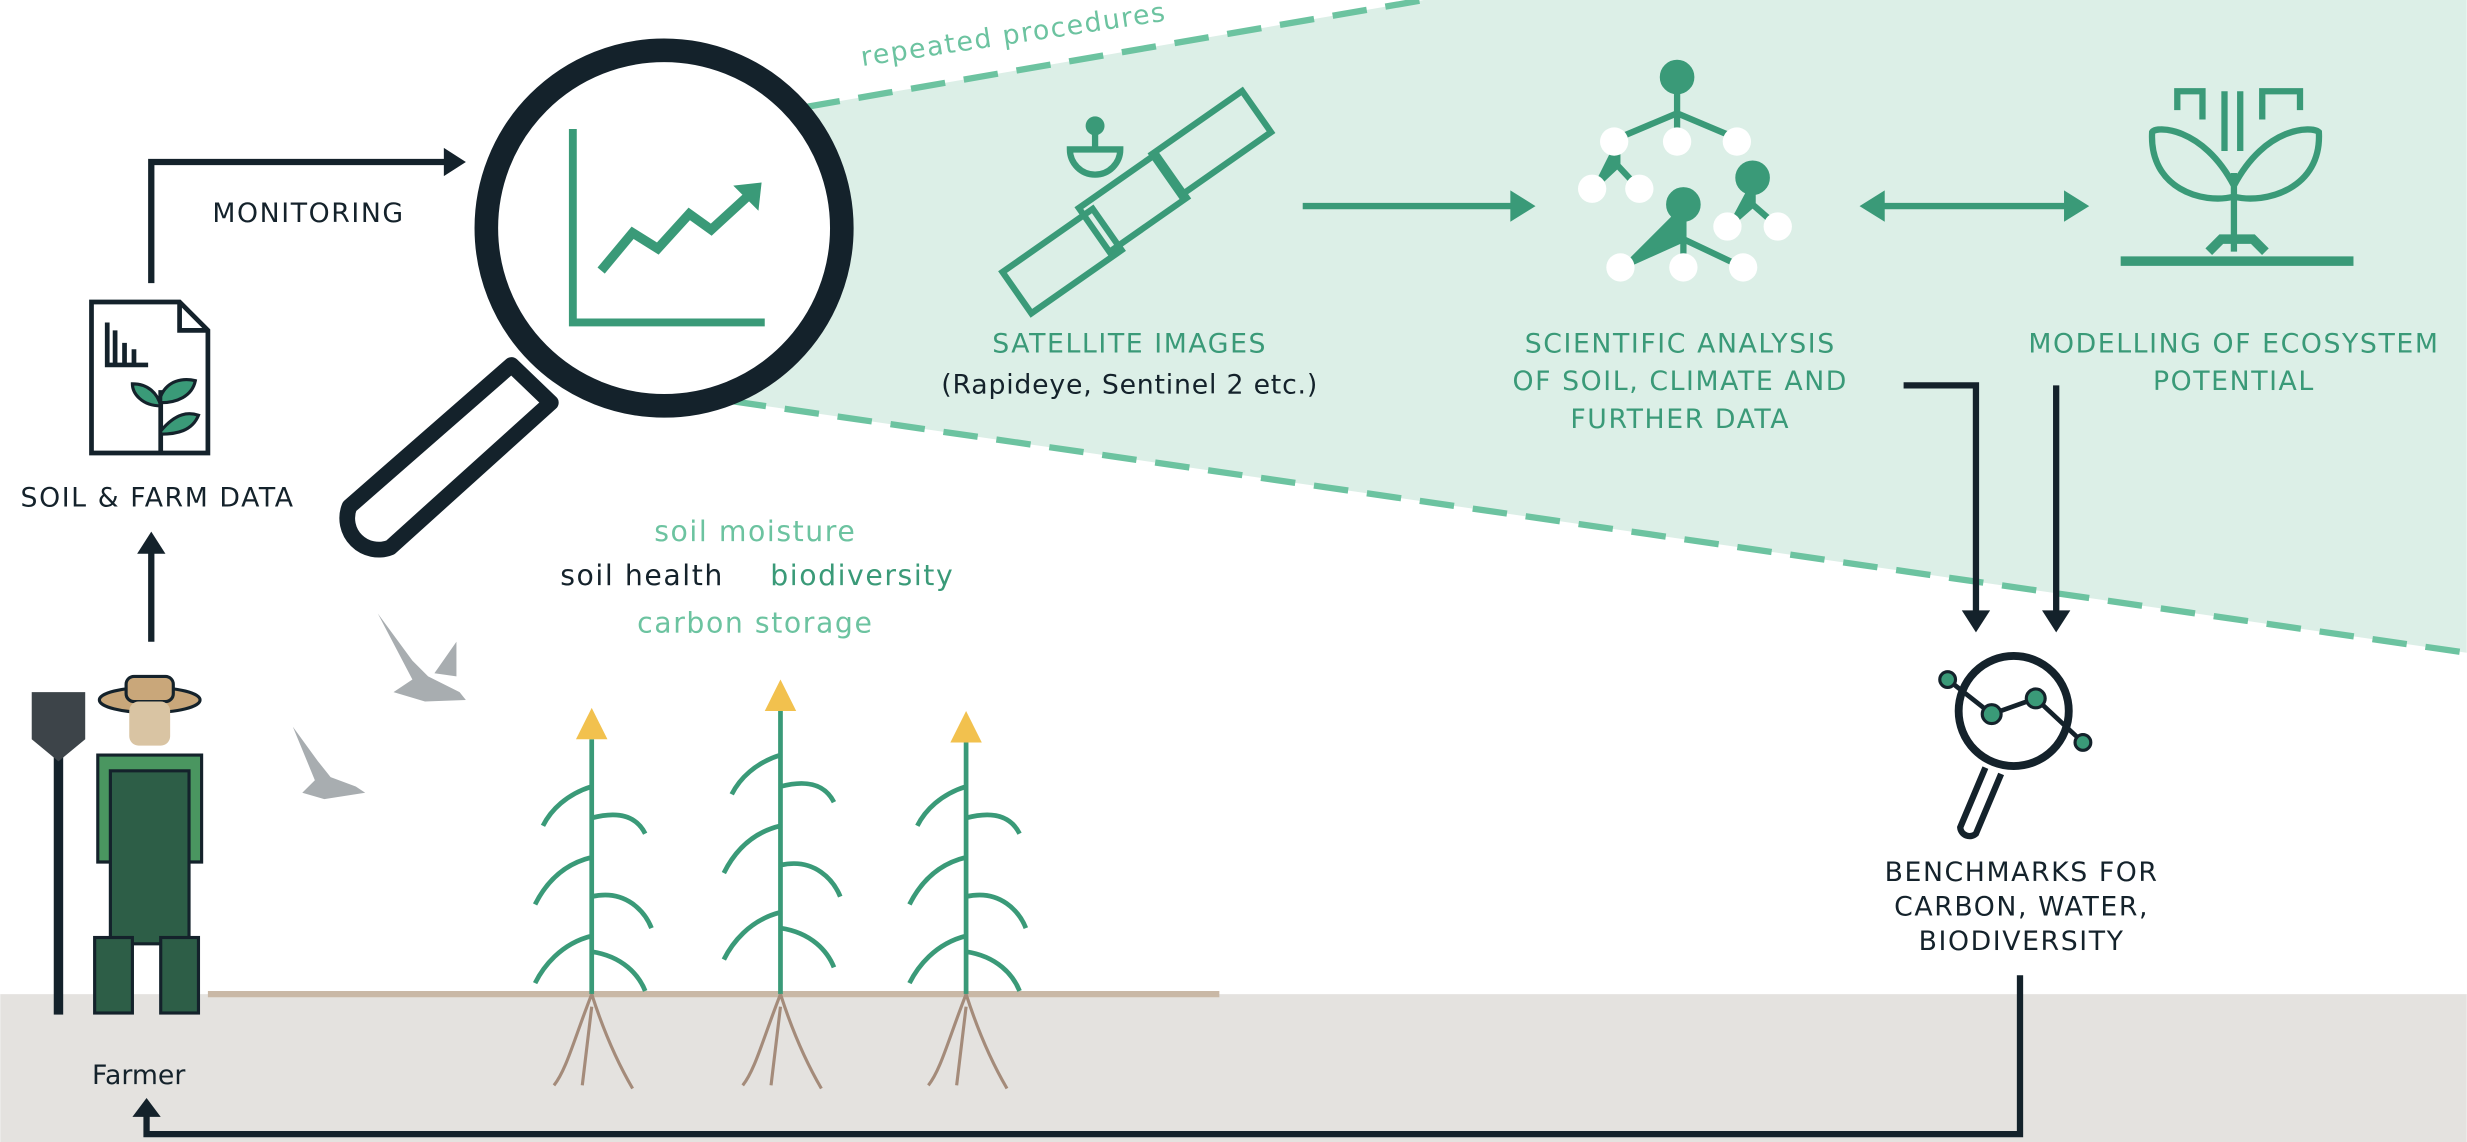  I want to click on network-nodes, so click(1684, 204).